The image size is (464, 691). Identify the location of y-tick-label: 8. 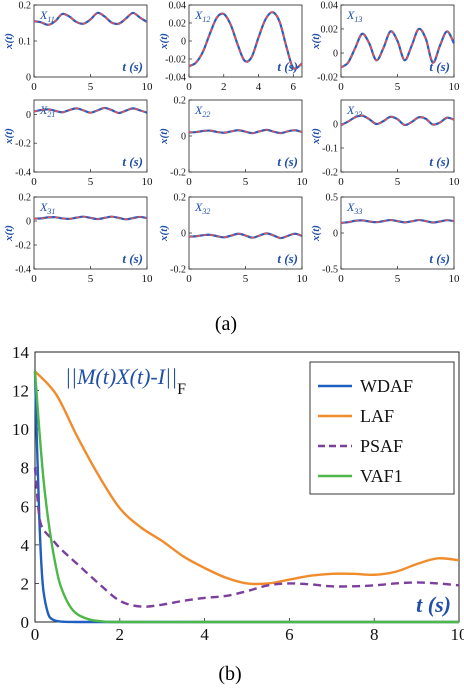
(25, 468).